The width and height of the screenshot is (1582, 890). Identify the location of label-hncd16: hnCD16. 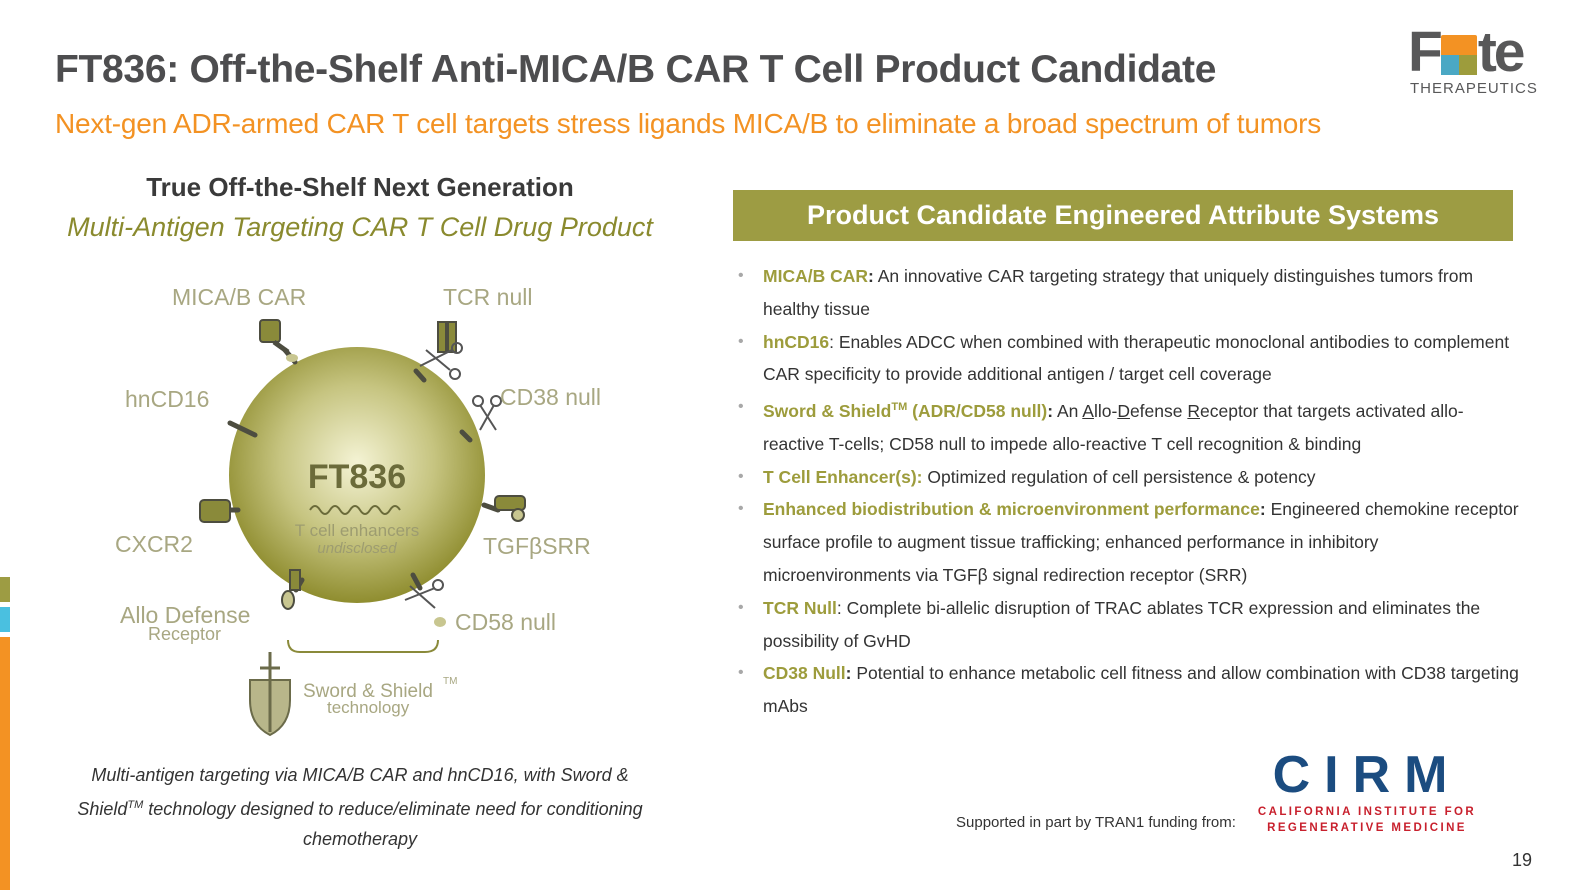
(167, 399).